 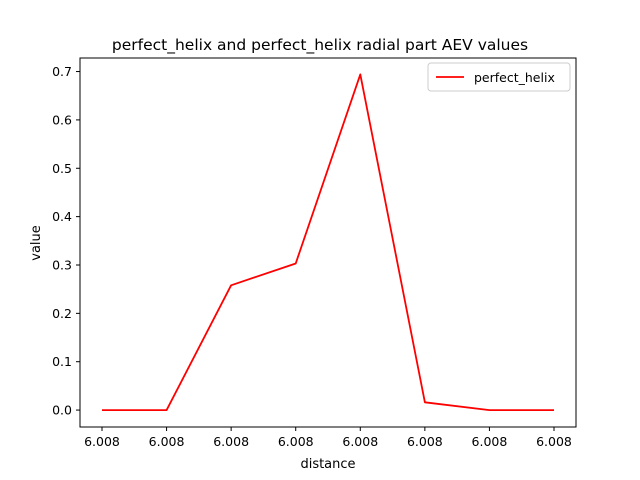 What do you see at coordinates (62, 216) in the screenshot?
I see `y-tick-label: 0.4` at bounding box center [62, 216].